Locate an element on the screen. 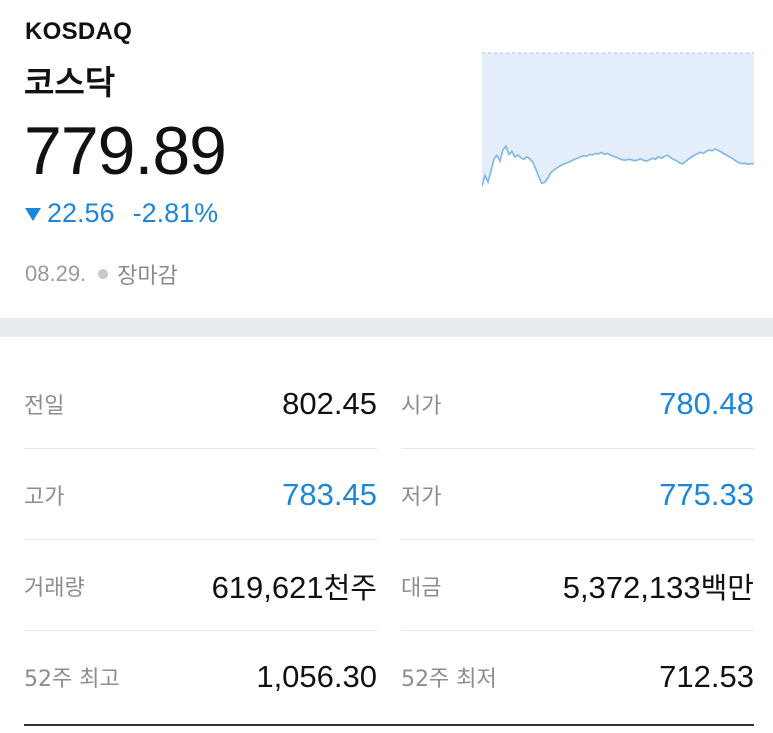 The height and width of the screenshot is (733, 773). trade-date: 08.29. is located at coordinates (56, 273).